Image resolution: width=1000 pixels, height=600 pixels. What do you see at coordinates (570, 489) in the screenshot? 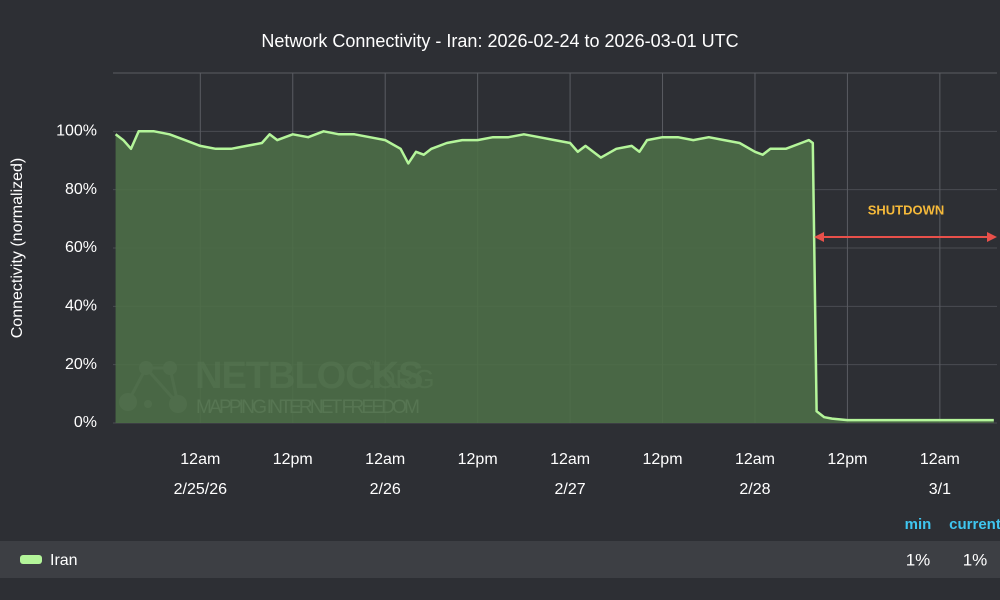
I see `x-date-label: 2/27` at bounding box center [570, 489].